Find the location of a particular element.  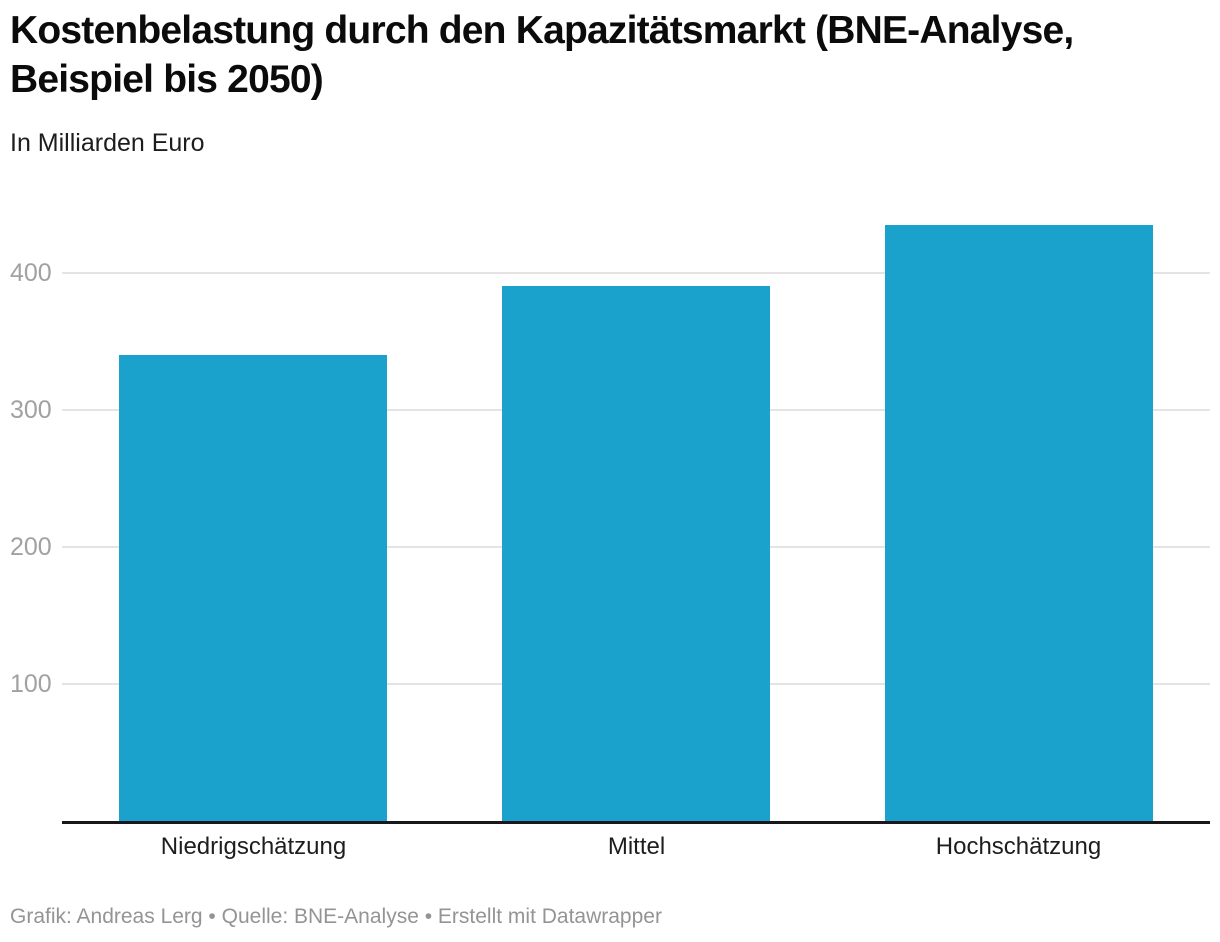

y-tick-label-100: 100 is located at coordinates (31, 683).